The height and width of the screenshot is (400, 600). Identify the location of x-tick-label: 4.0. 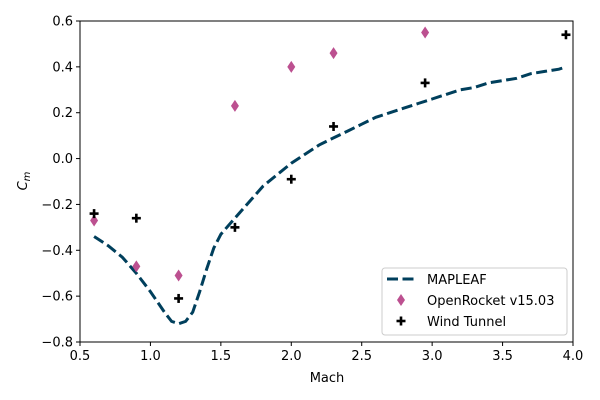
(573, 356).